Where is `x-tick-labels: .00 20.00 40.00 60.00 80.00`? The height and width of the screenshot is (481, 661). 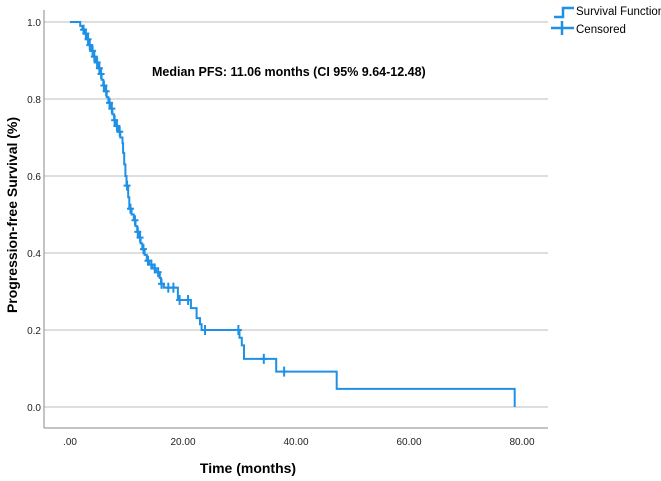 x-tick-labels: .00 20.00 40.00 60.00 80.00 is located at coordinates (299, 442).